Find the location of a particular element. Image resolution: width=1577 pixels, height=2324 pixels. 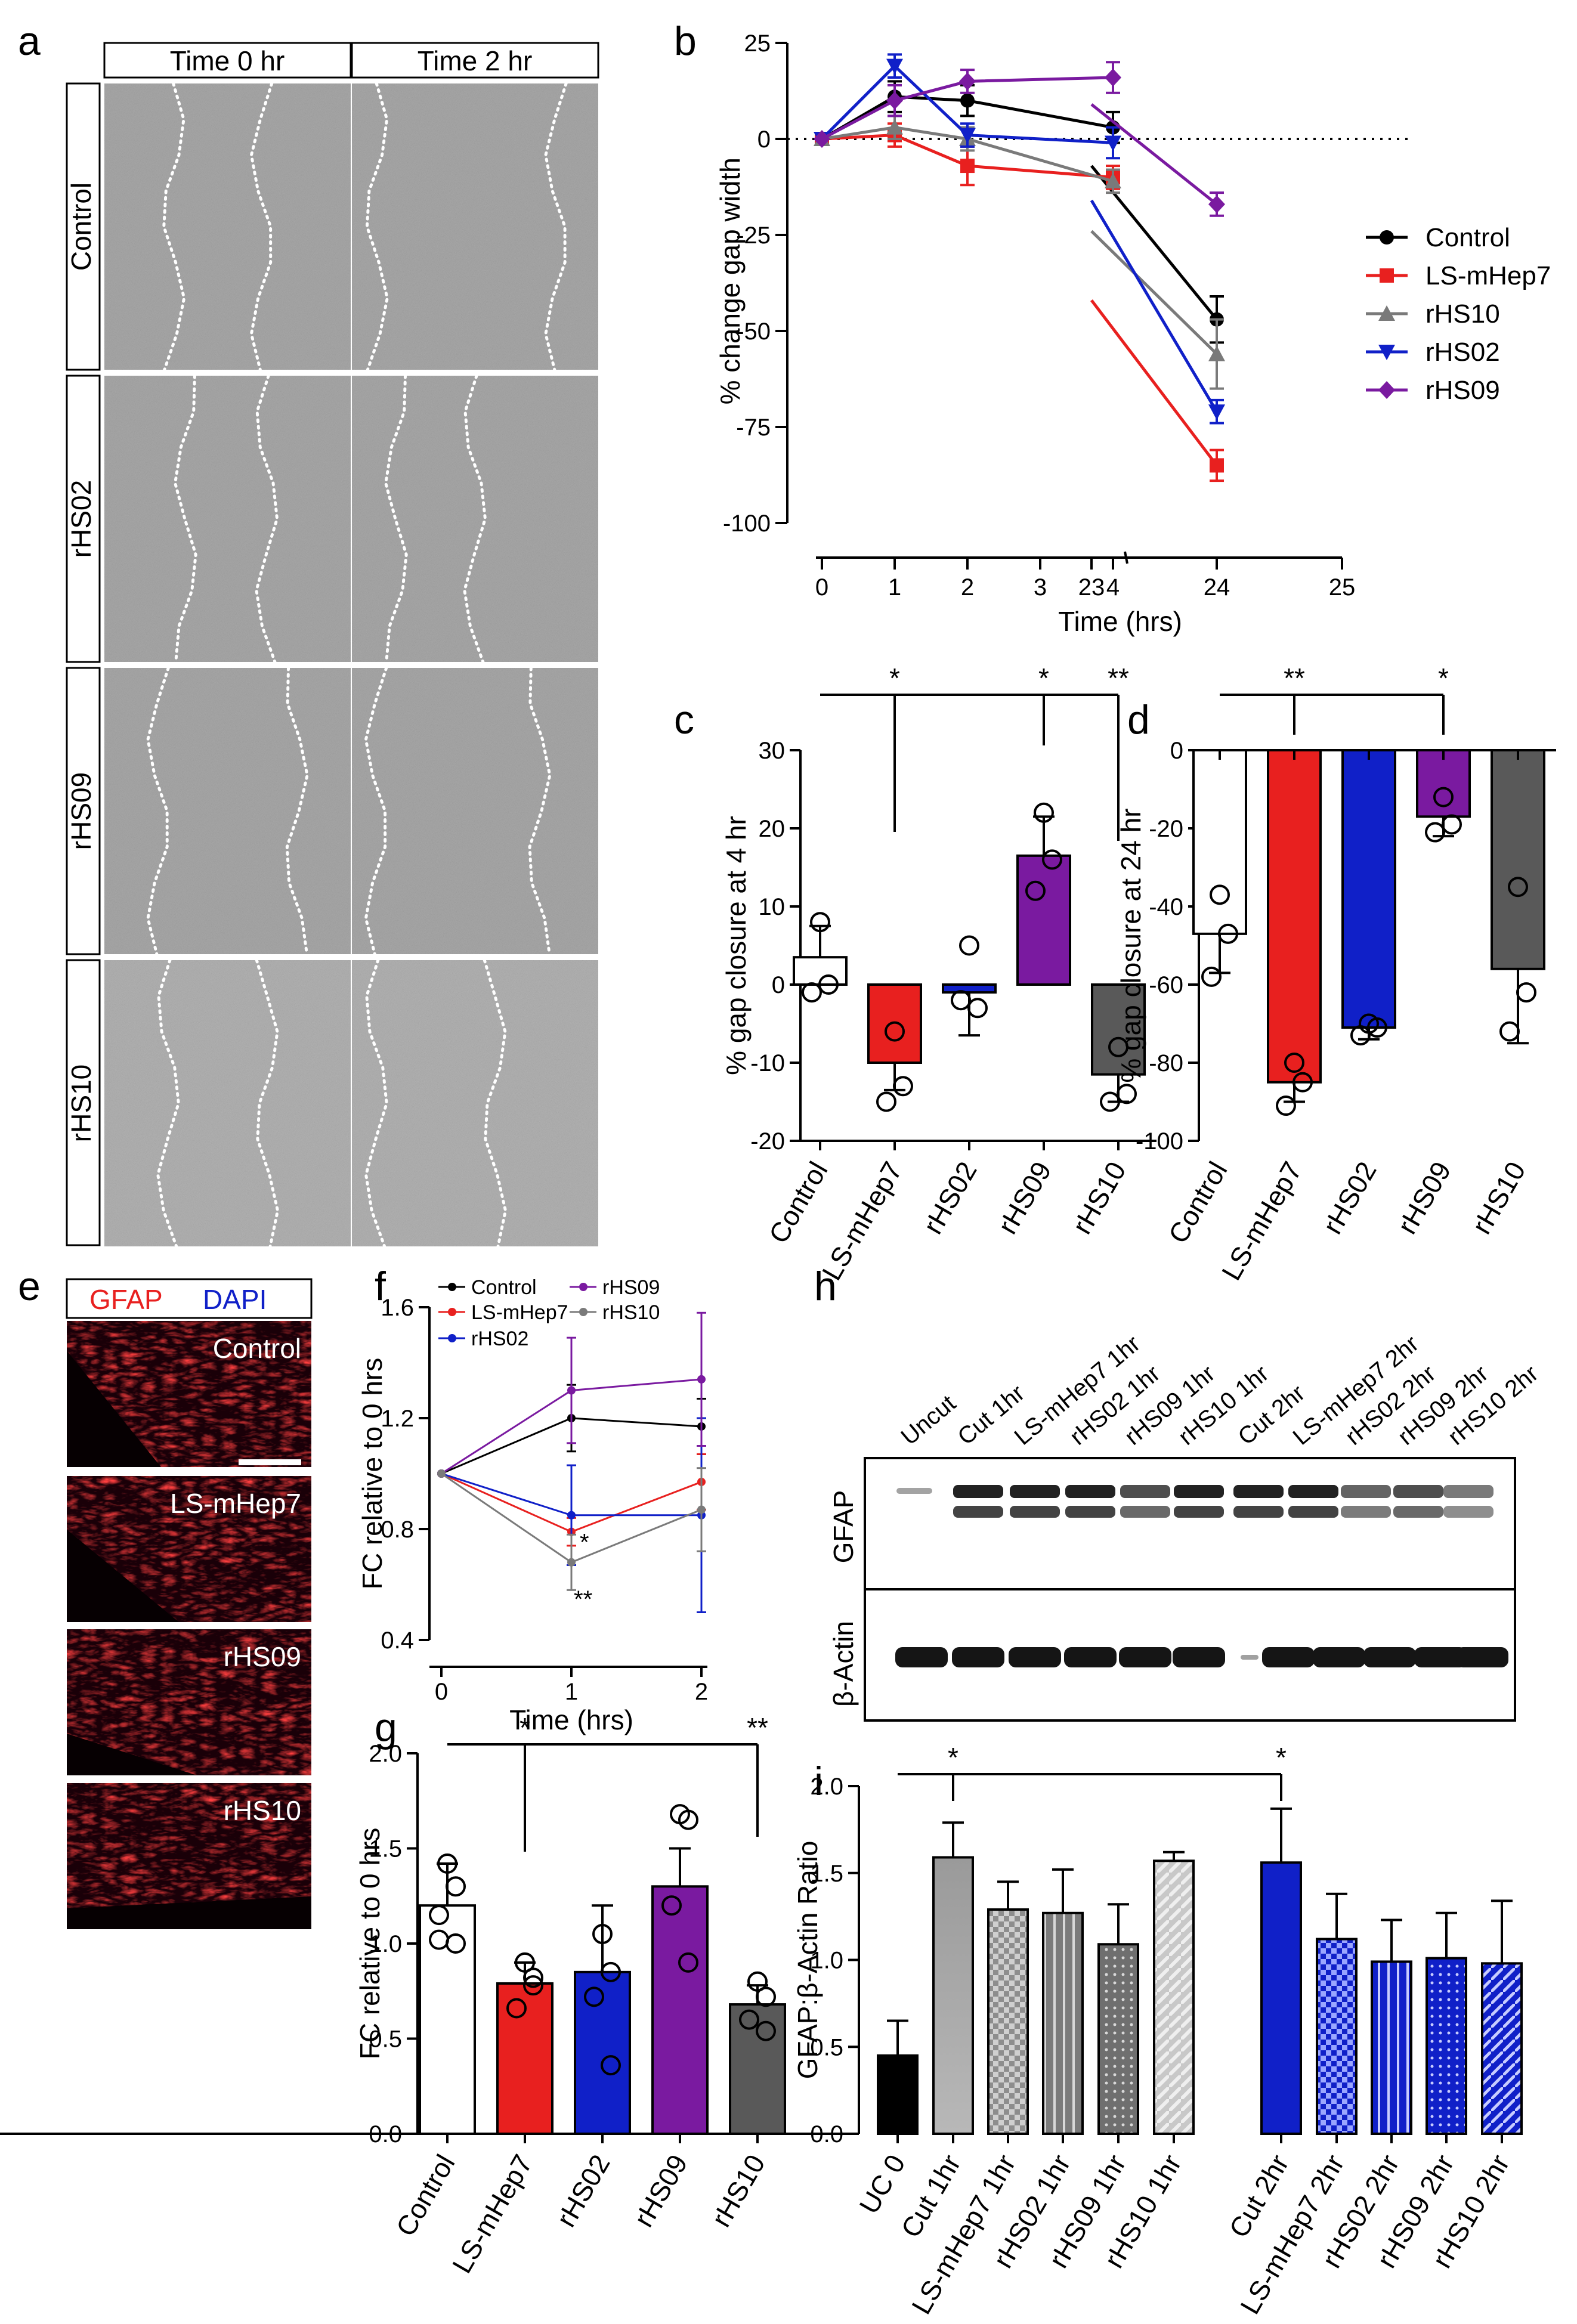

bar-rhs09-1hr is located at coordinates (1118, 2039).